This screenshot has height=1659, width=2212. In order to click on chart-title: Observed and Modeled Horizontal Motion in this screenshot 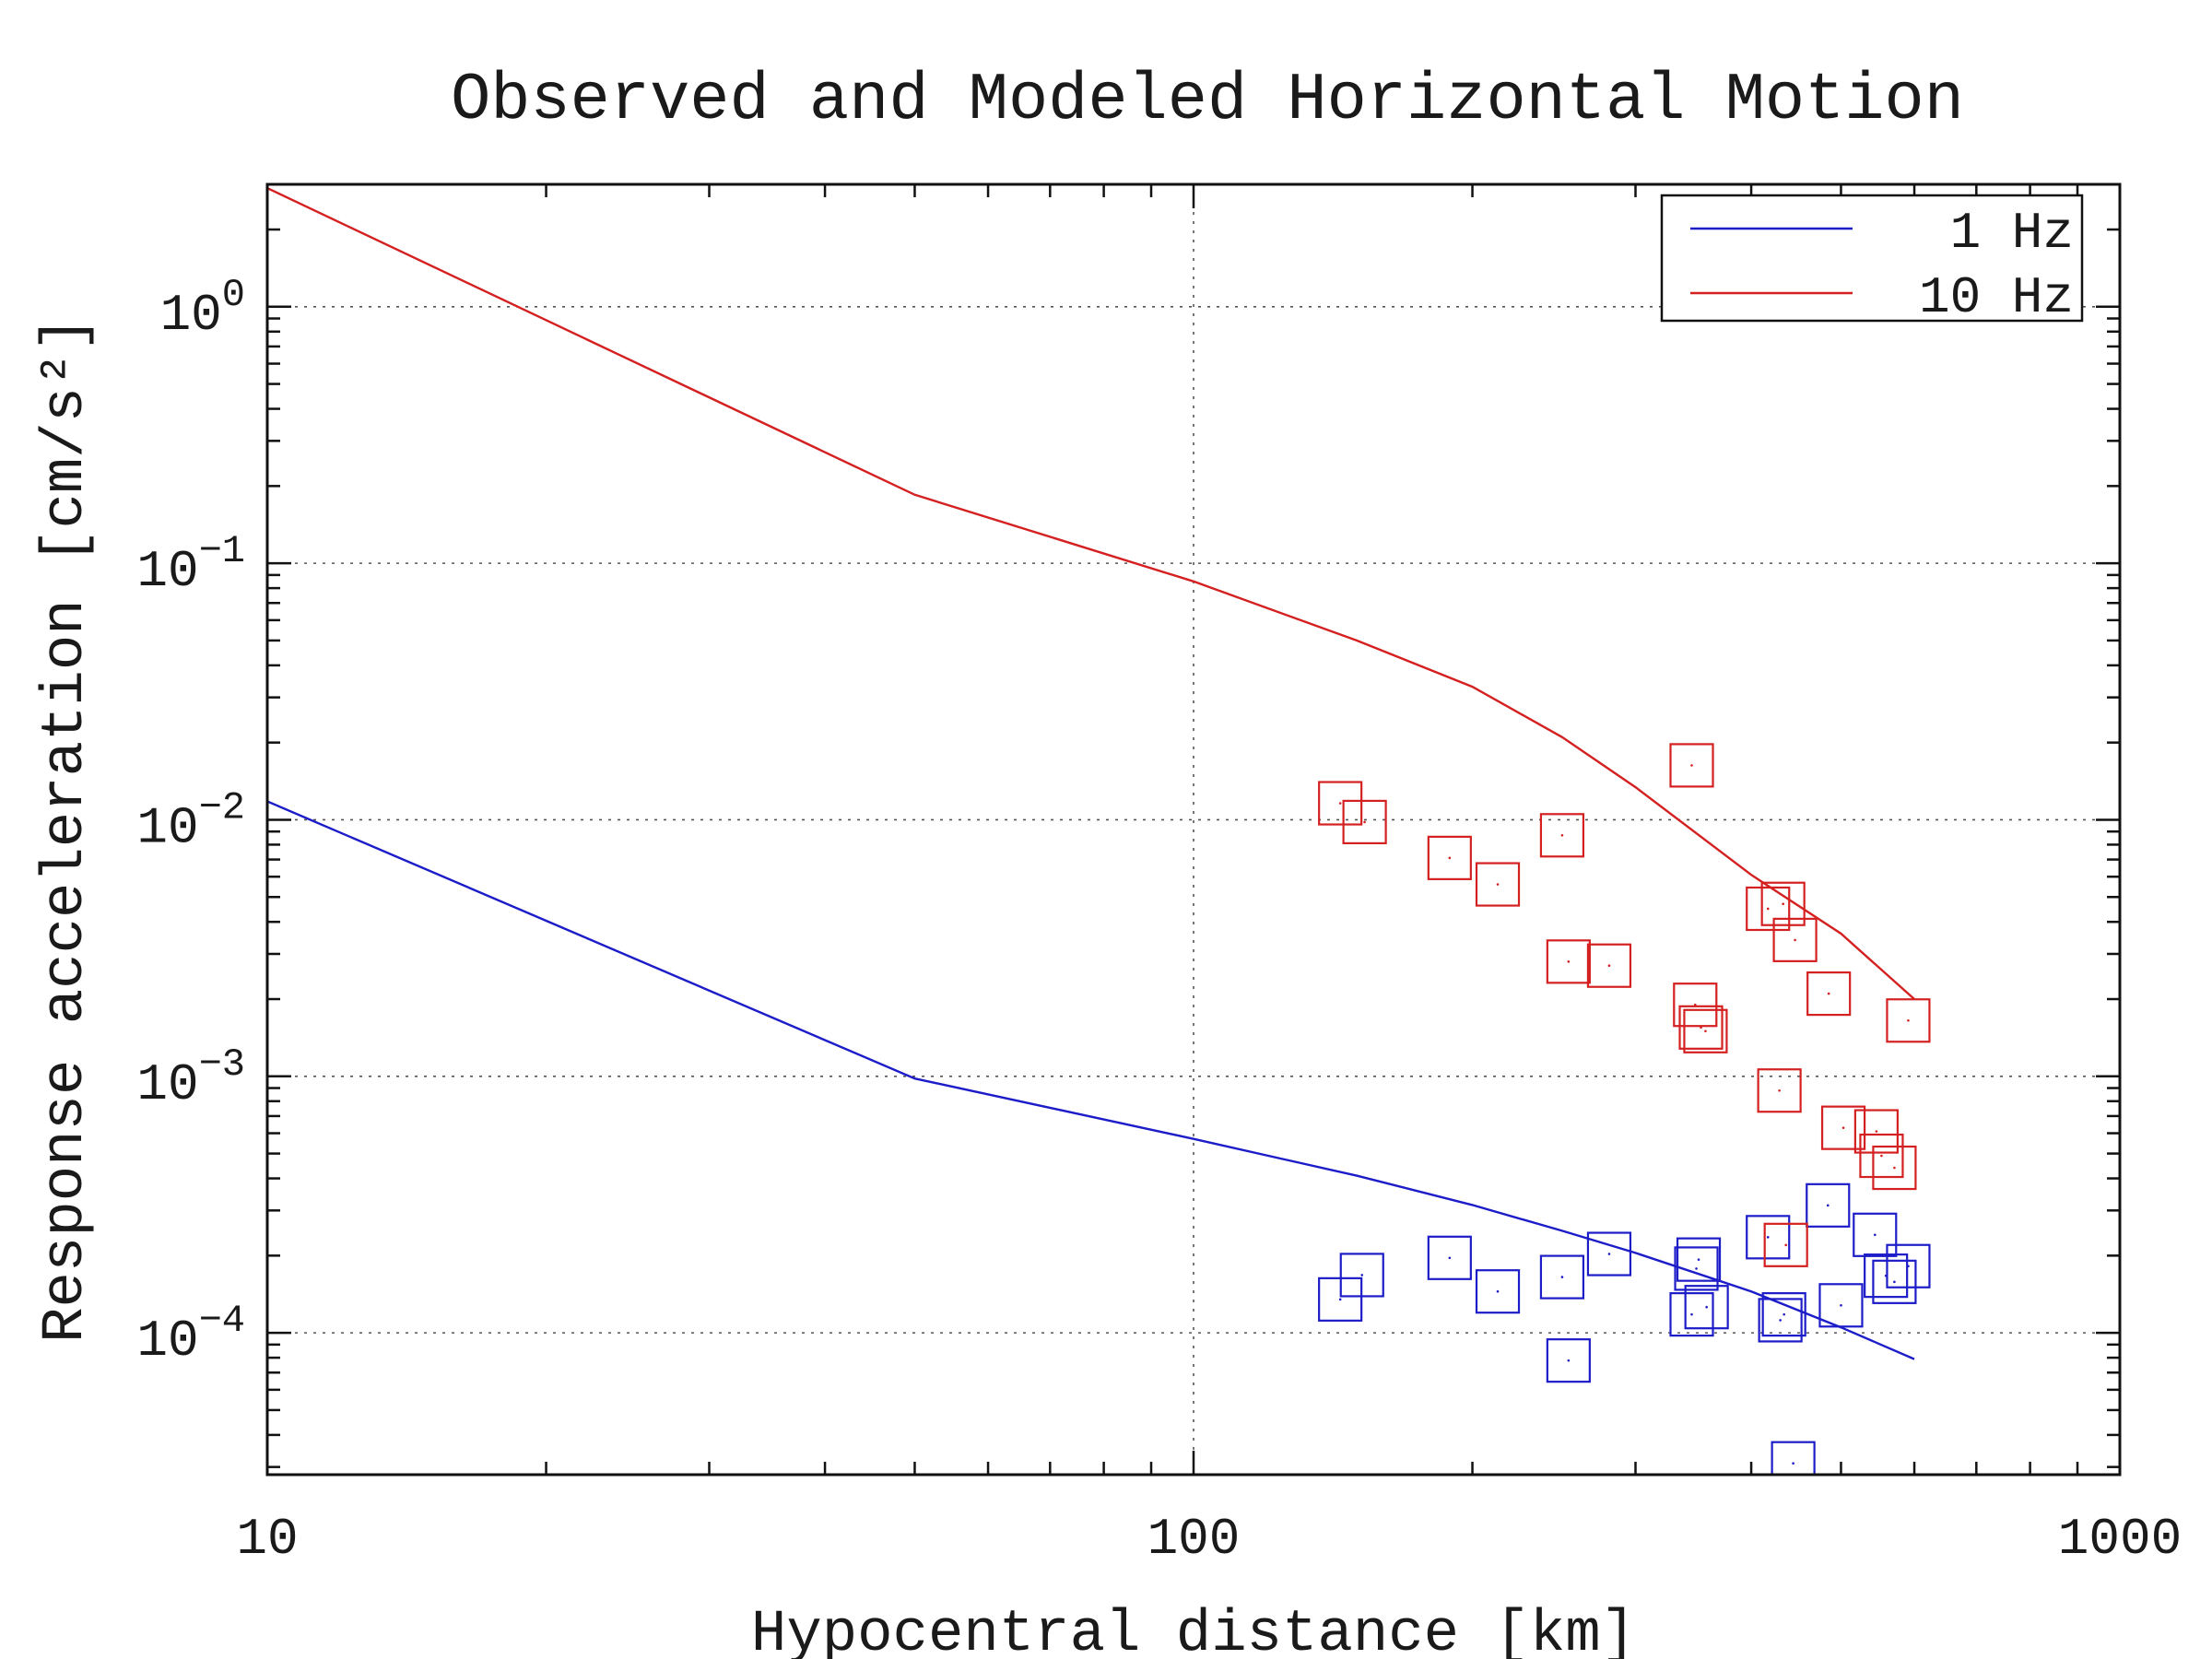, I will do `click(1207, 100)`.